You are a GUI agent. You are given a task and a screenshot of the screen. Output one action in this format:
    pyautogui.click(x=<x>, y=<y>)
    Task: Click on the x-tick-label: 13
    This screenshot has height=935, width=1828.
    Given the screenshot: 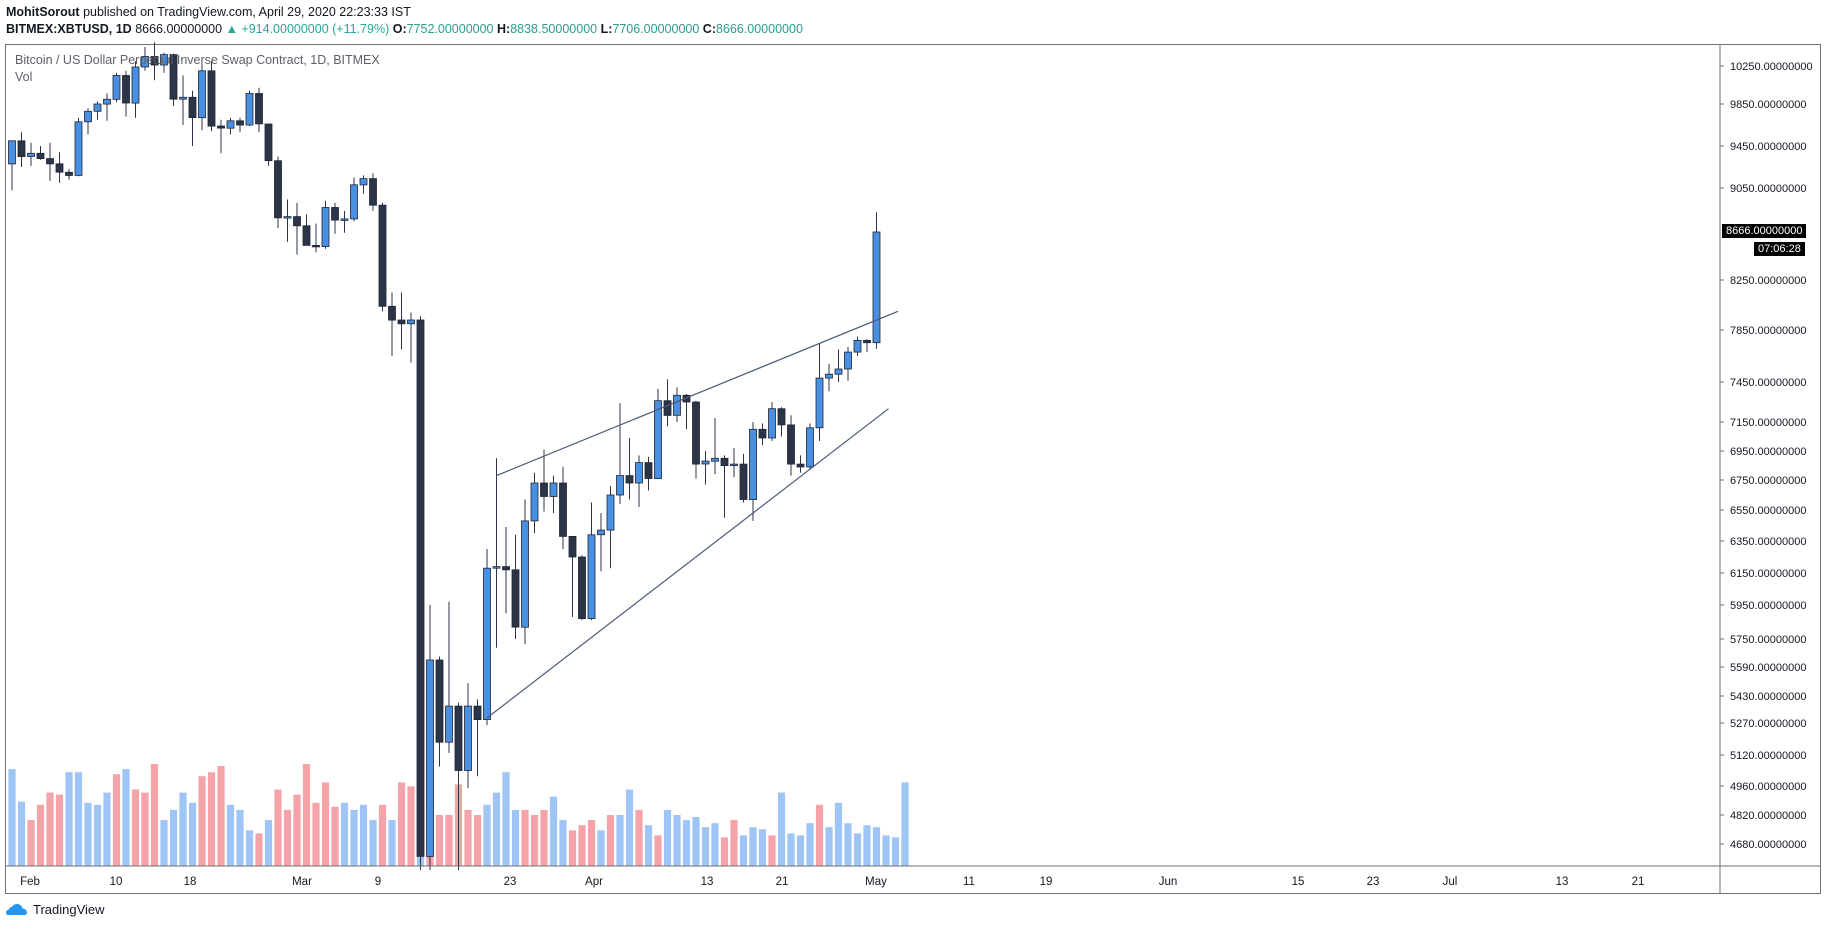 What is the action you would take?
    pyautogui.click(x=1562, y=882)
    